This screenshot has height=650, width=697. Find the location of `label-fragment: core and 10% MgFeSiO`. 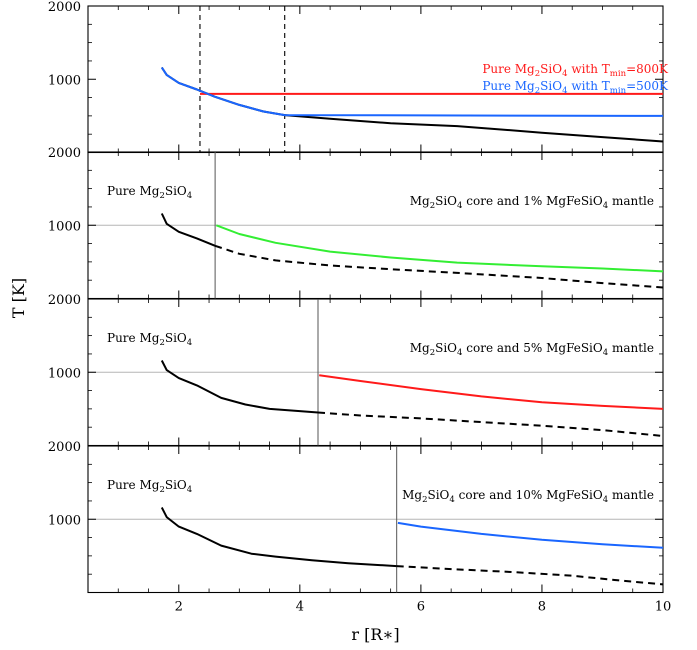

label-fragment: core and 10% MgFeSiO is located at coordinates (529, 495).